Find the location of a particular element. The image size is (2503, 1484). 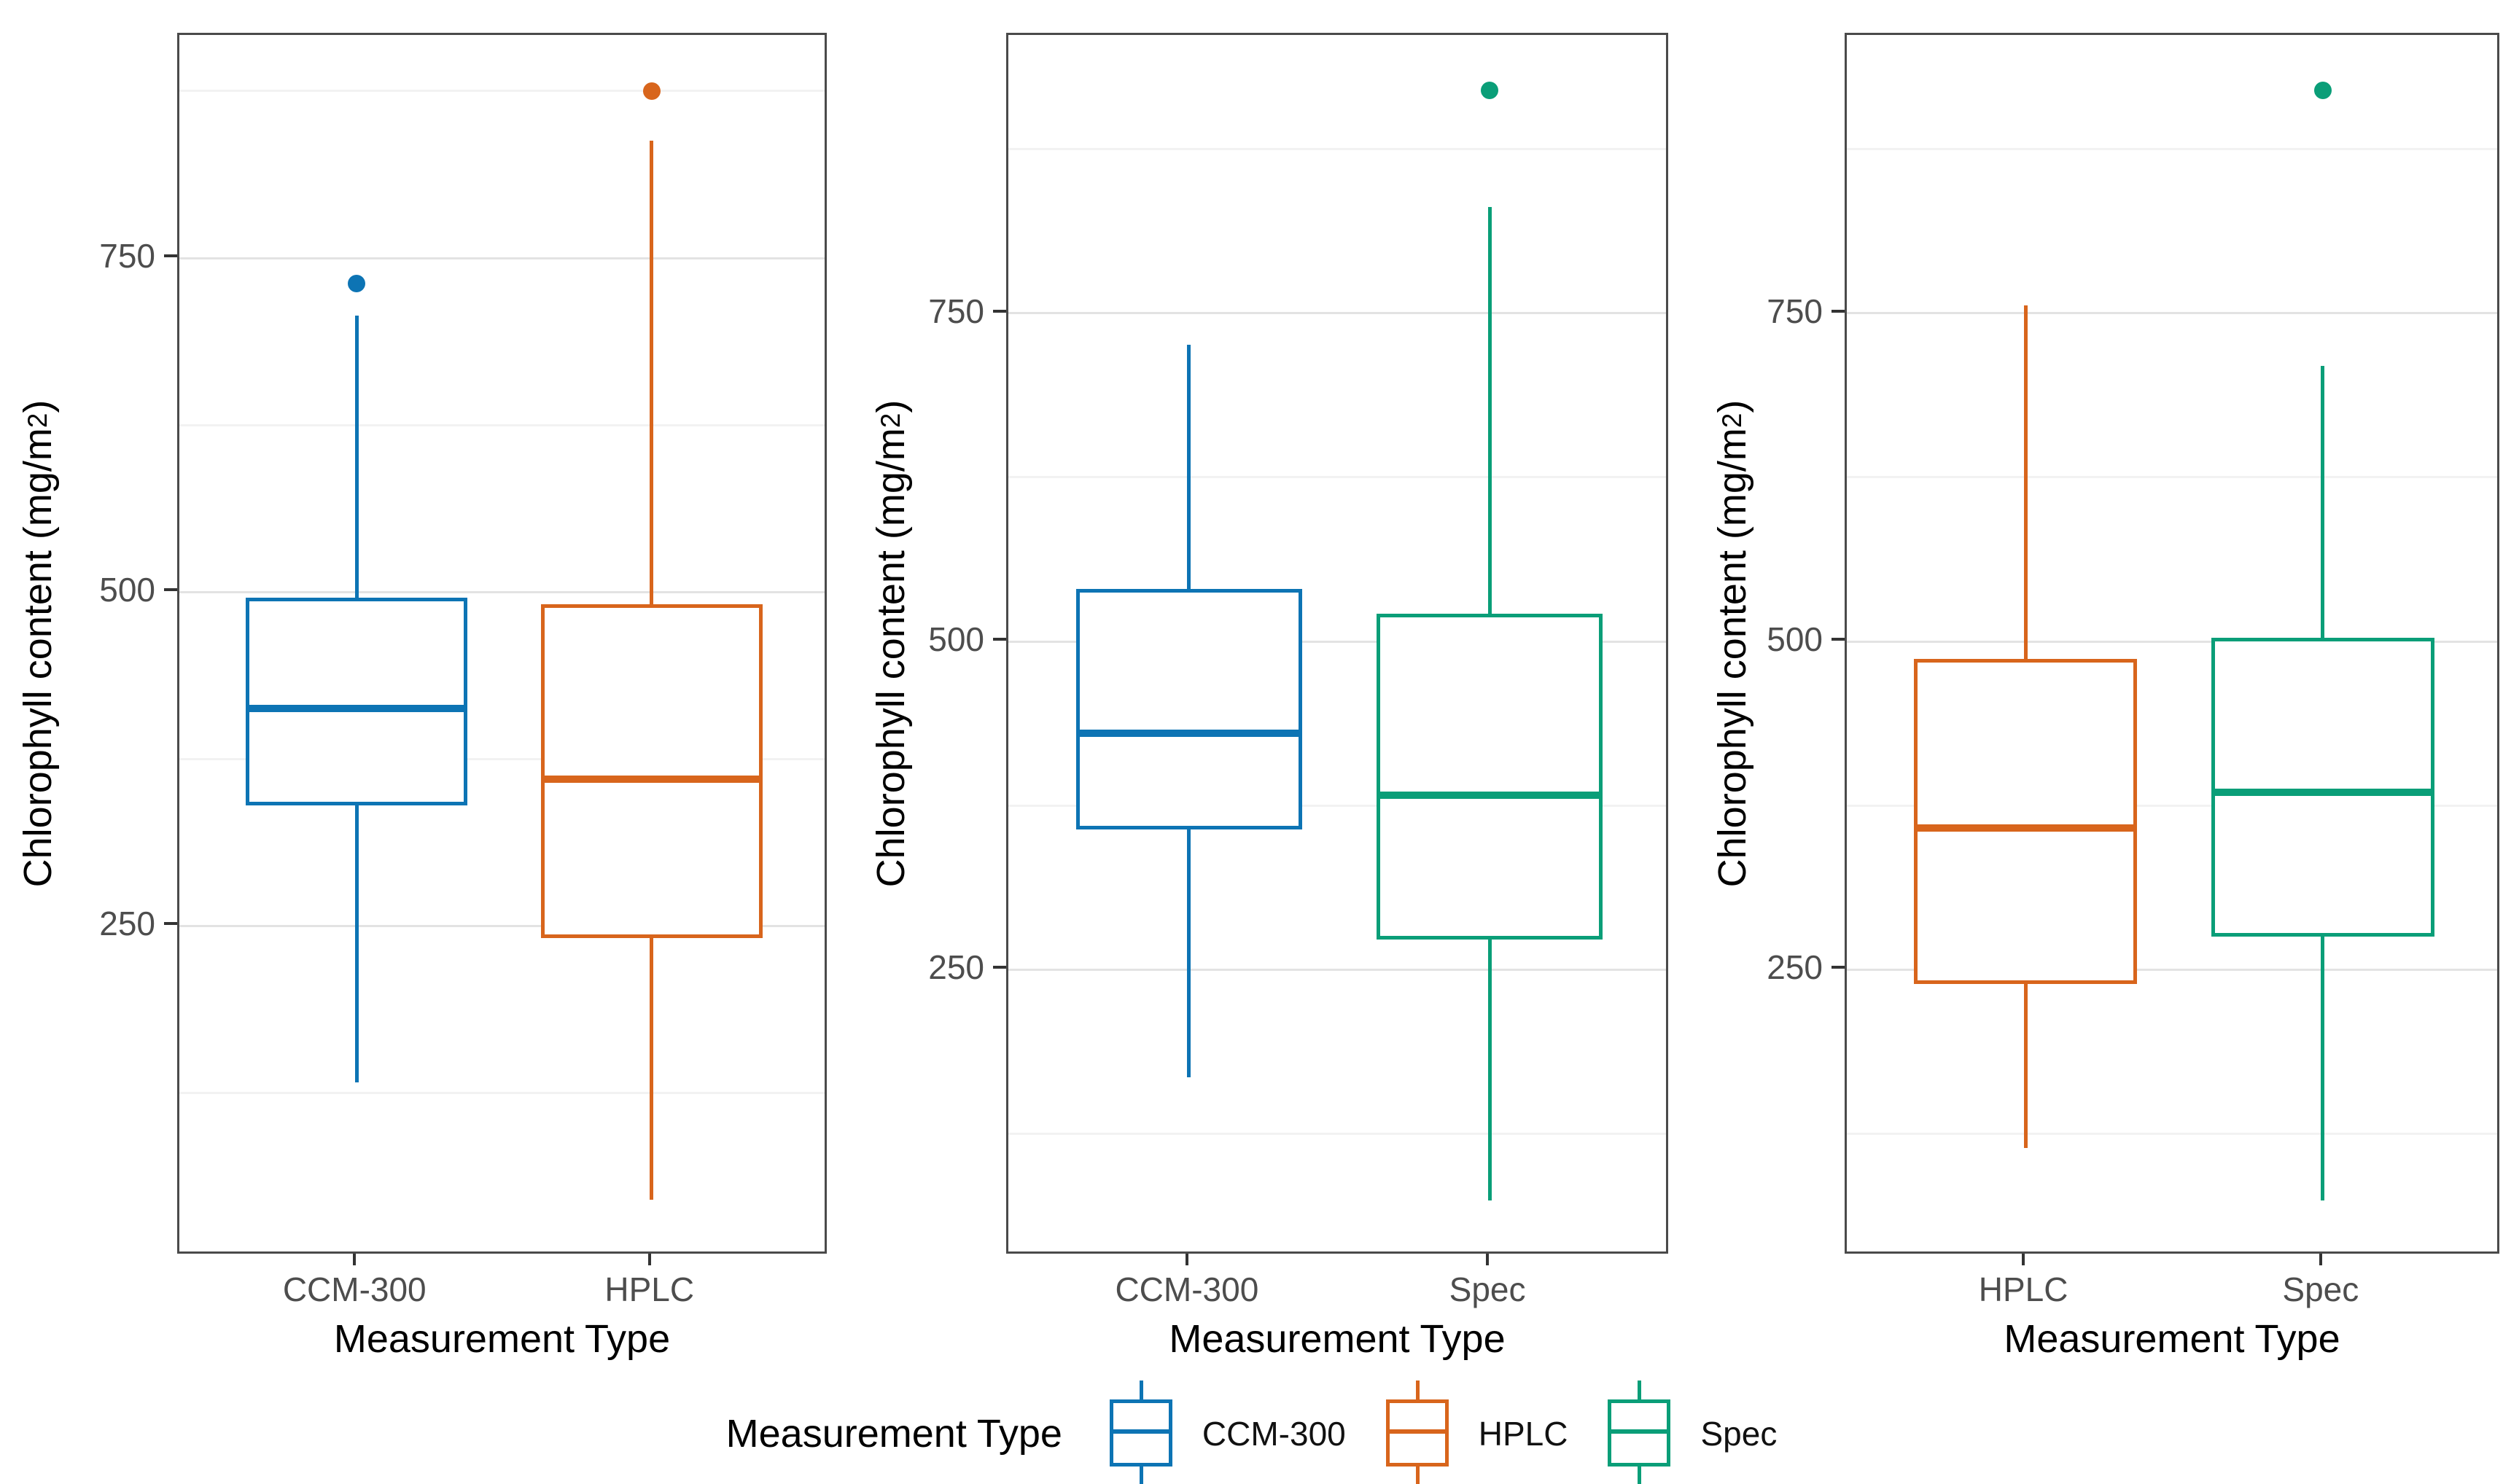

legend-title: Measurement Type is located at coordinates (893, 1434).